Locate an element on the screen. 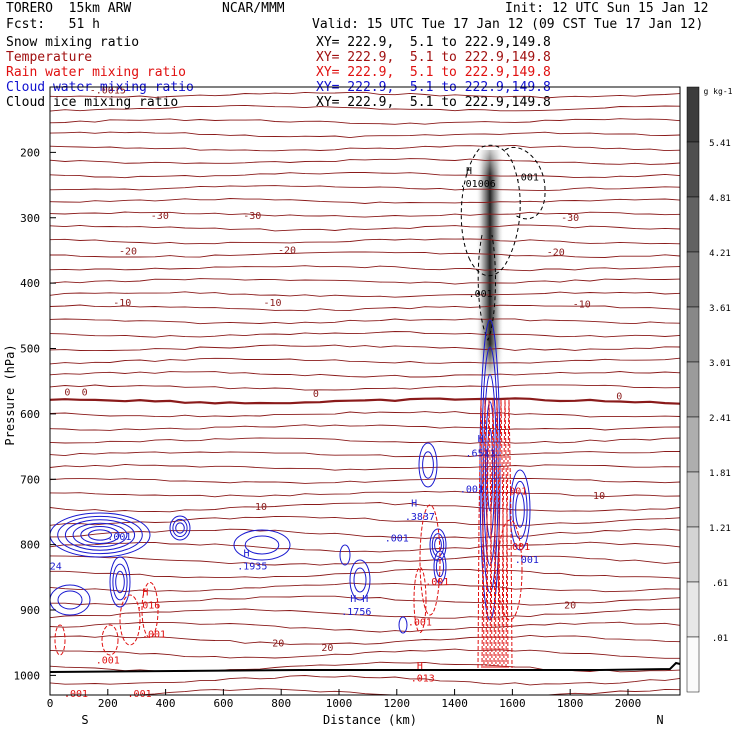 The height and width of the screenshot is (740, 740). snow-mixing-ratio-shading is located at coordinates (490, 265).